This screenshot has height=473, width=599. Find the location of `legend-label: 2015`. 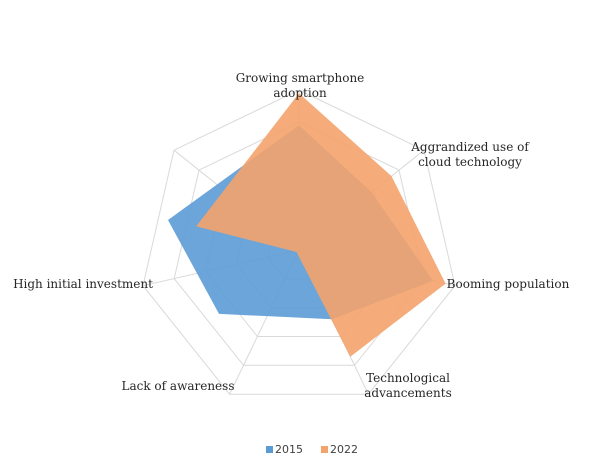

legend-label: 2015 is located at coordinates (289, 449).